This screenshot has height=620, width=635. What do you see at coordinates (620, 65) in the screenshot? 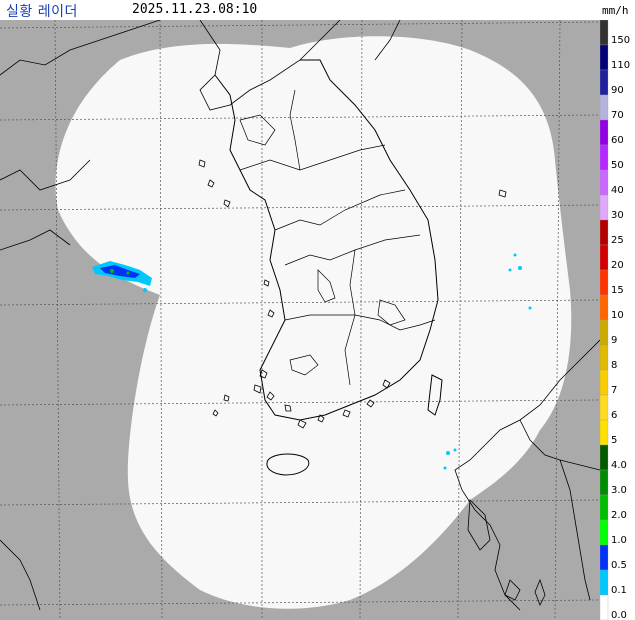
I see `legend-label: 110` at bounding box center [620, 65].